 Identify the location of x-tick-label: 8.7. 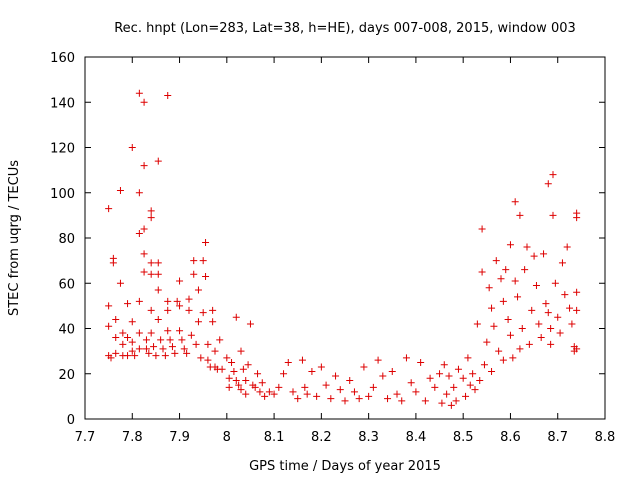
(557, 437).